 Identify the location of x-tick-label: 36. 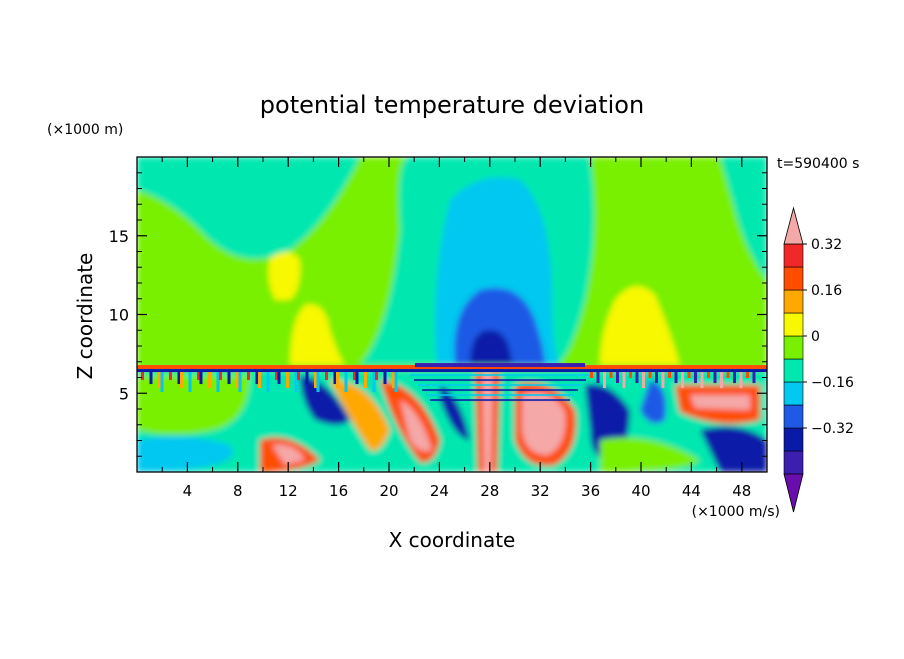
(590, 491).